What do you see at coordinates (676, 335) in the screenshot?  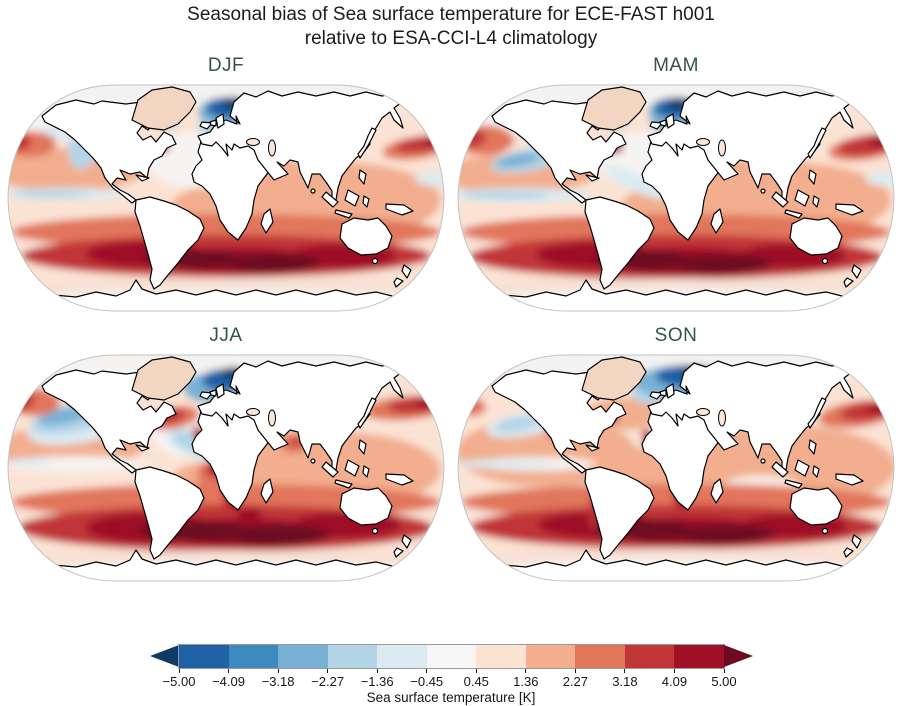 I see `panel-title-son: SON` at bounding box center [676, 335].